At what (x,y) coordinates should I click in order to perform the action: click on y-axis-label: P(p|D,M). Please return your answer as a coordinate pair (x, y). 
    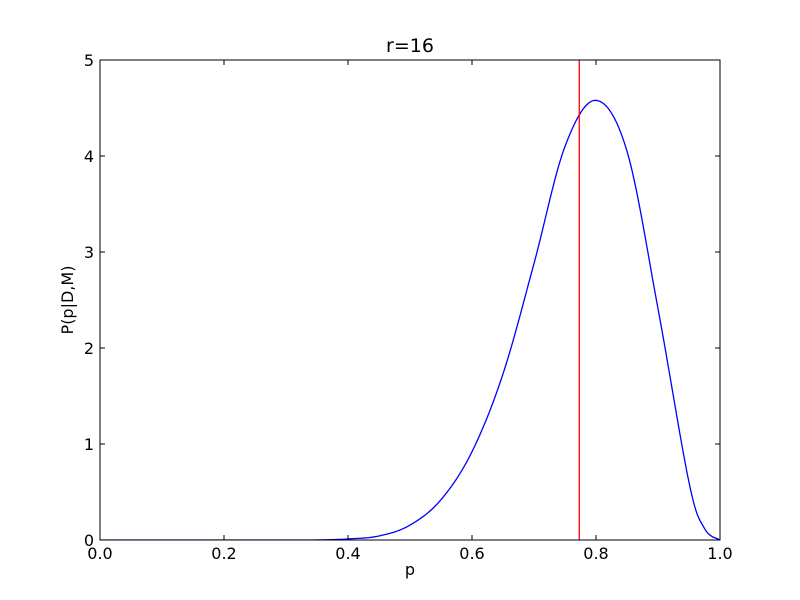
    Looking at the image, I should click on (67, 300).